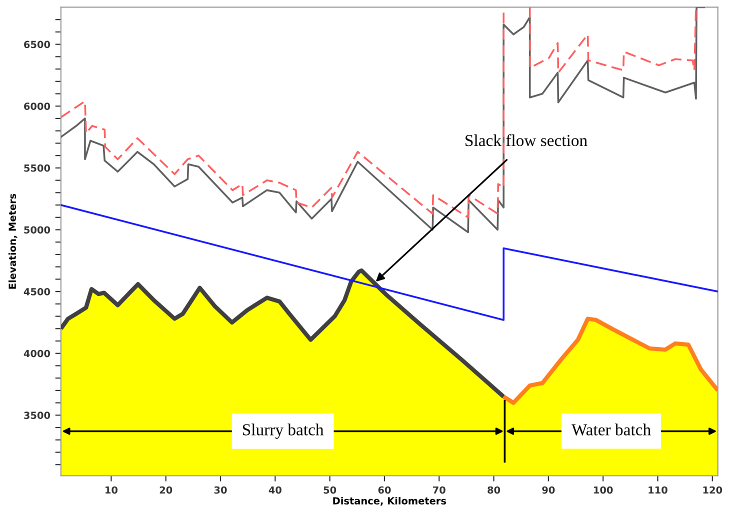 The width and height of the screenshot is (734, 516). What do you see at coordinates (611, 430) in the screenshot?
I see `annotation: Water batch` at bounding box center [611, 430].